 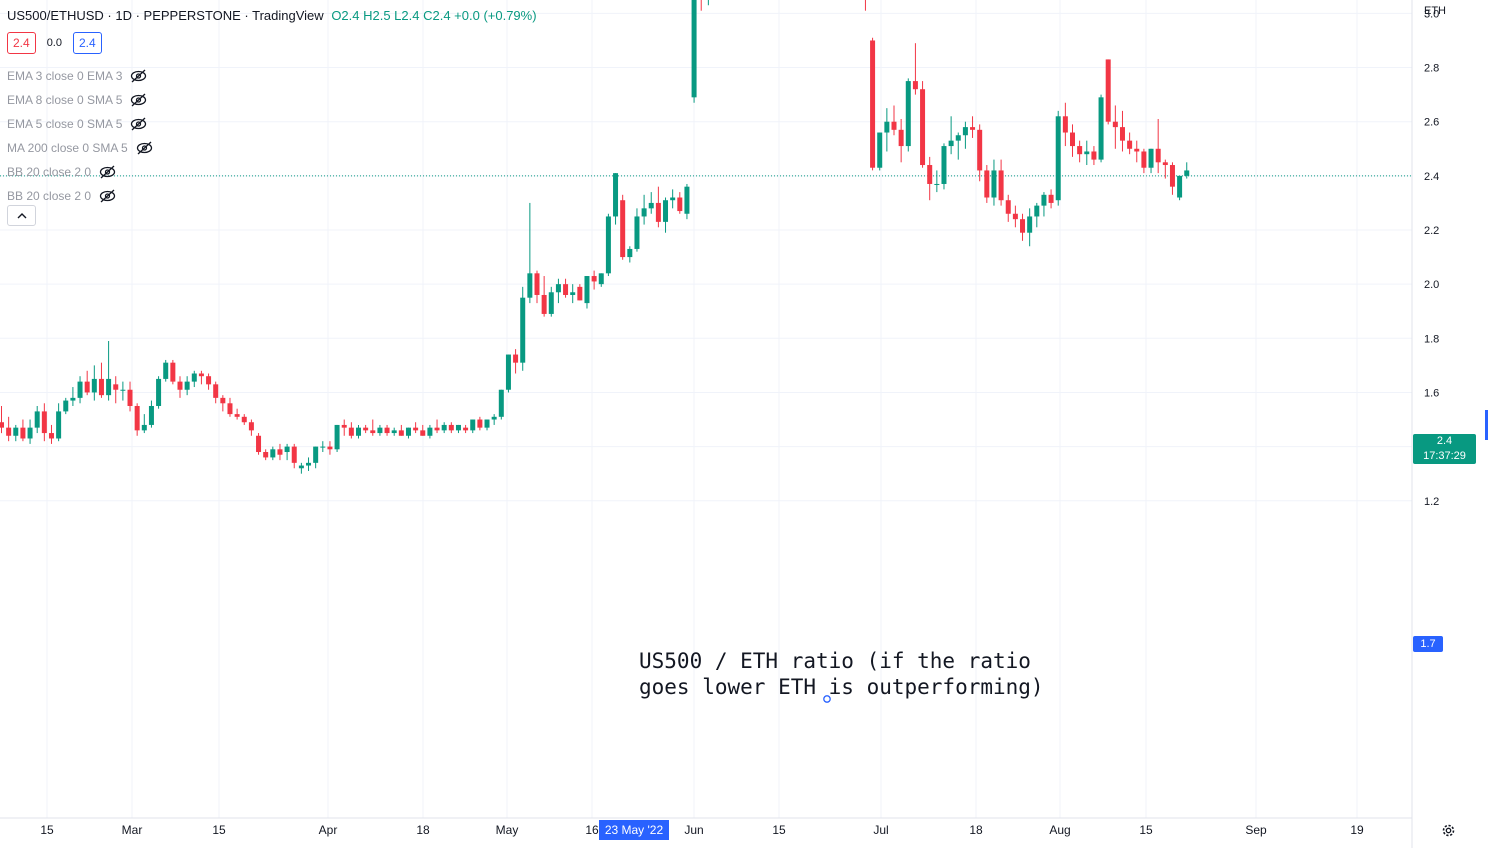 What do you see at coordinates (87, 43) in the screenshot?
I see `buy-badge: 2.4` at bounding box center [87, 43].